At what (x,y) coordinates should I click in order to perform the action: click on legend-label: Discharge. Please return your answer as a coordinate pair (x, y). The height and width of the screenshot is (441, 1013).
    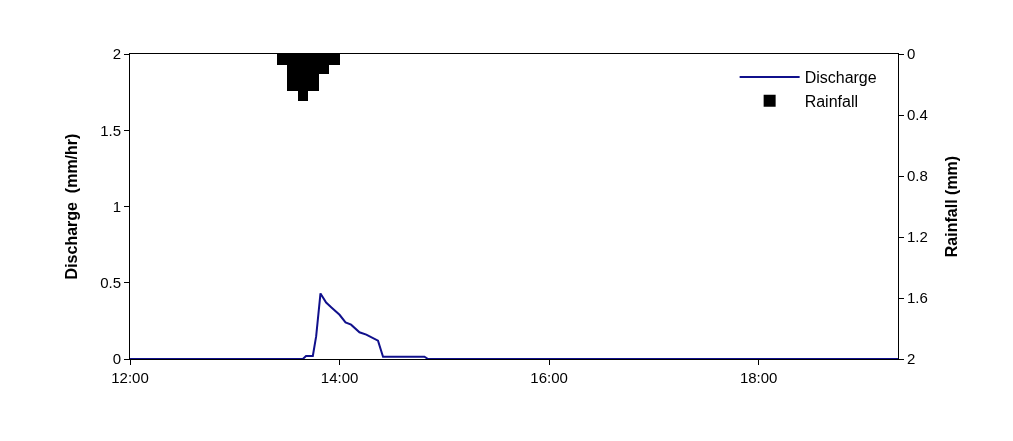
    Looking at the image, I should click on (840, 78).